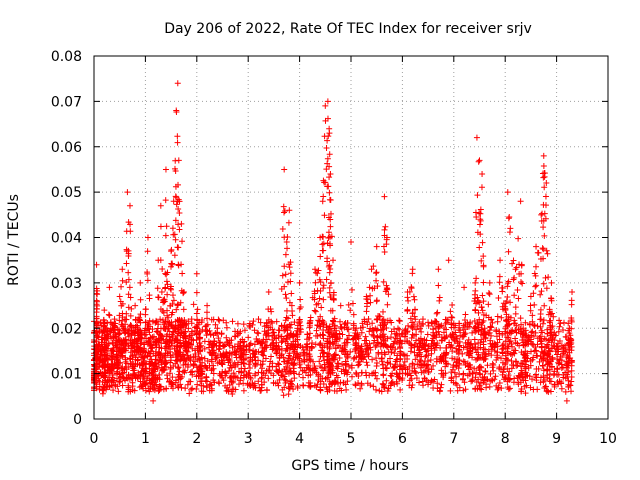 This screenshot has height=480, width=640. Describe the element at coordinates (353, 439) in the screenshot. I see `x-tick-labels: 0 1 2 3 4 5 6 7 8 9 10` at that location.